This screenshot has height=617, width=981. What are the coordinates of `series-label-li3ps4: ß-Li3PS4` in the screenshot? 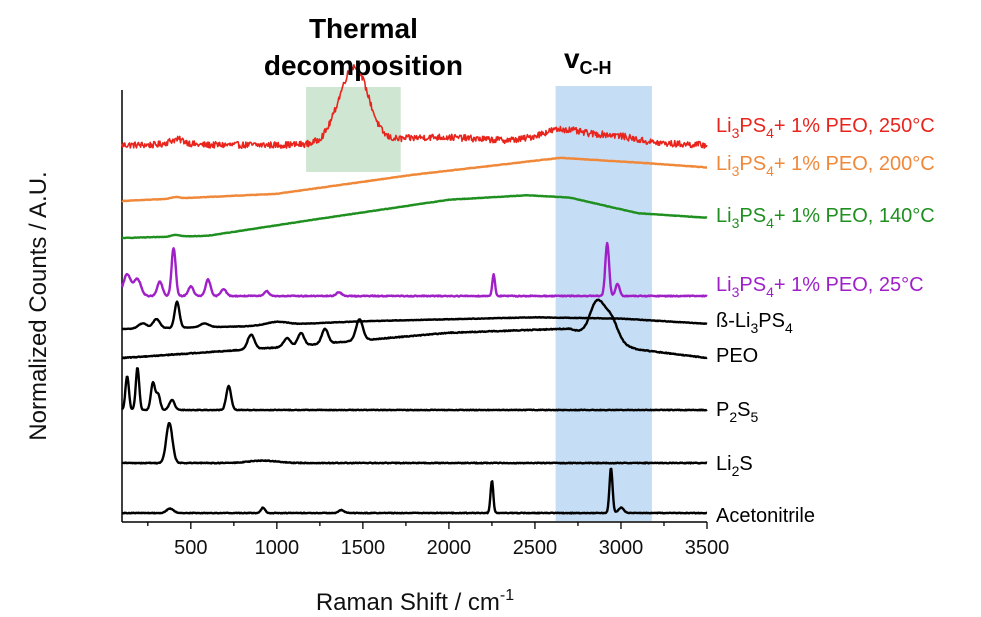 It's located at (754, 323).